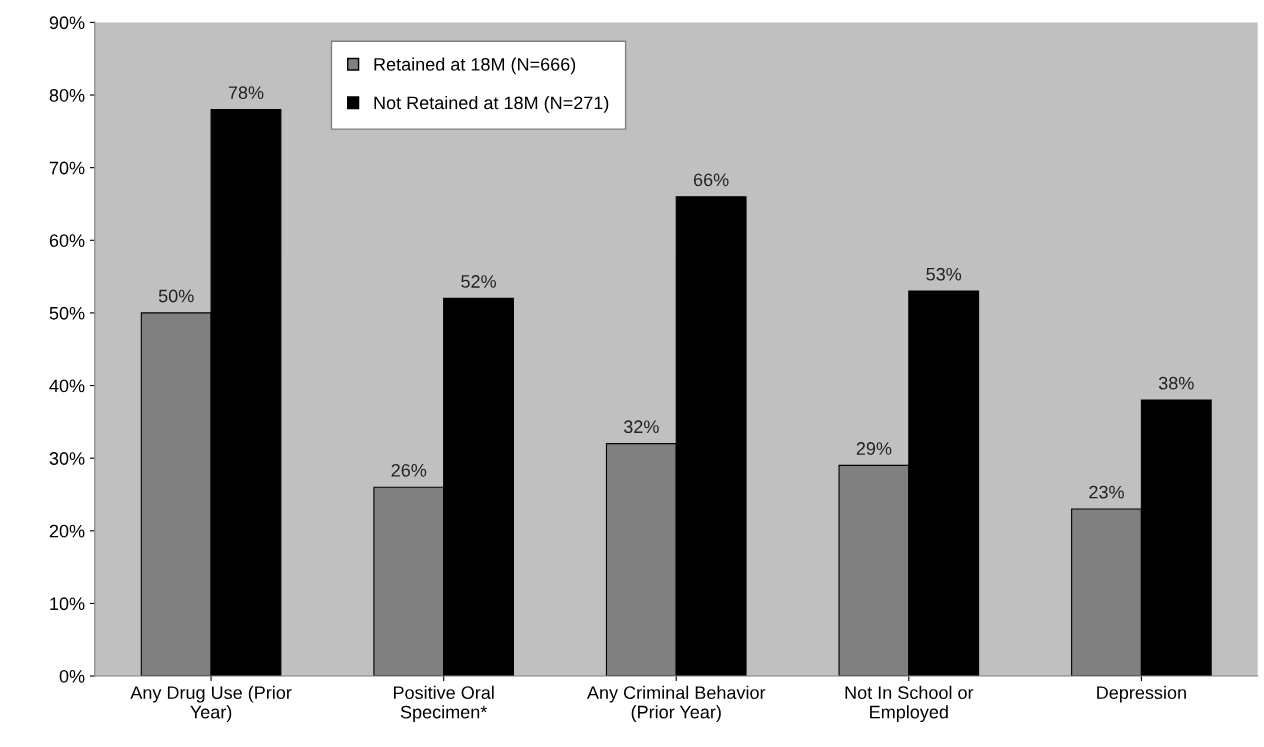 This screenshot has height=747, width=1264. Describe the element at coordinates (491, 104) in the screenshot. I see `legend-label: Not Retained at 18M (N=271)` at that location.